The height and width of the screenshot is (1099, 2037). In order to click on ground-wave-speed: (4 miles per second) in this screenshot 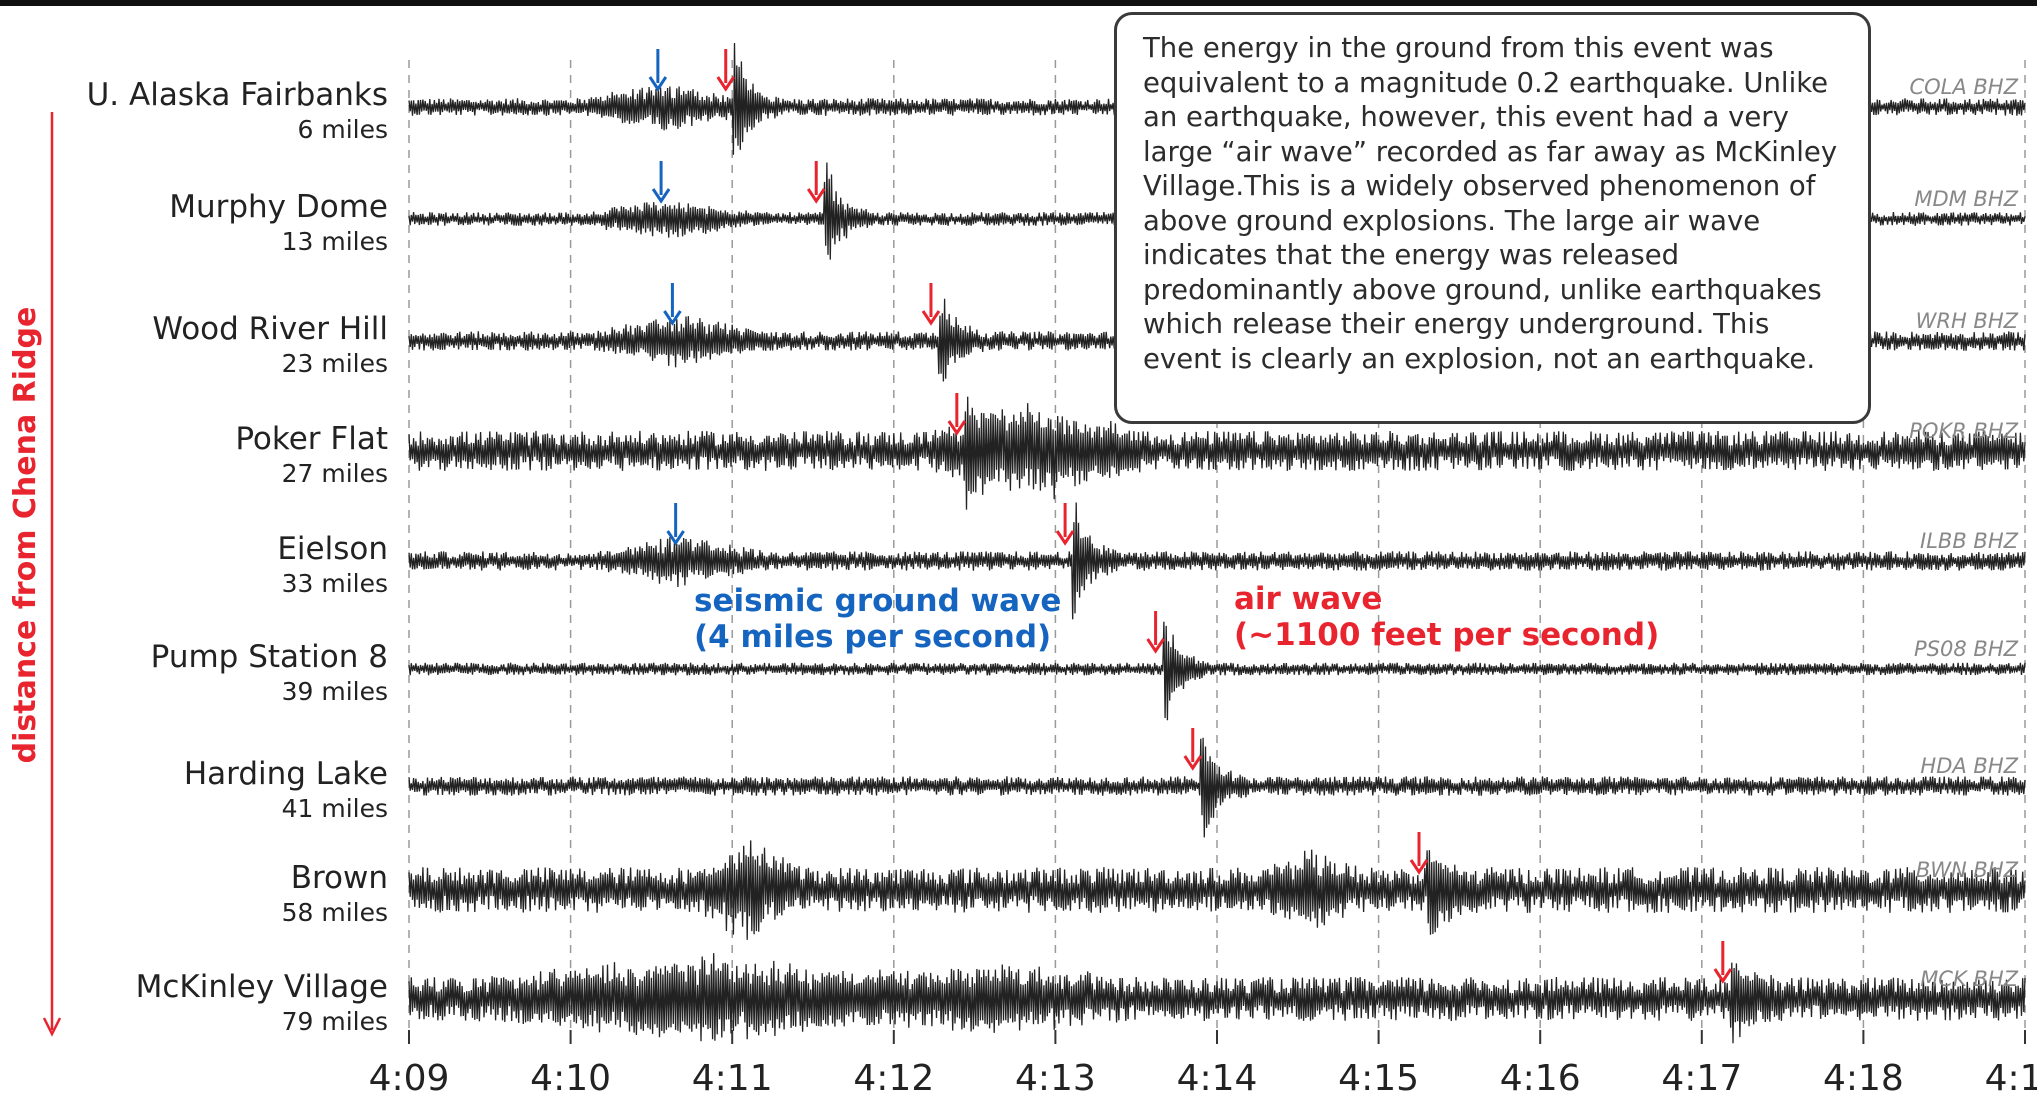, I will do `click(872, 637)`.